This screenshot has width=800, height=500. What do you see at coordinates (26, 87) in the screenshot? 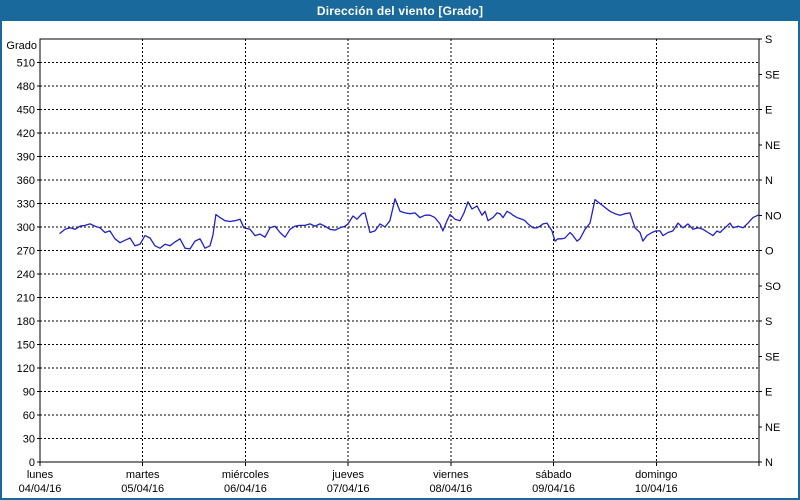
I see `y-axis-label: 480` at bounding box center [26, 87].